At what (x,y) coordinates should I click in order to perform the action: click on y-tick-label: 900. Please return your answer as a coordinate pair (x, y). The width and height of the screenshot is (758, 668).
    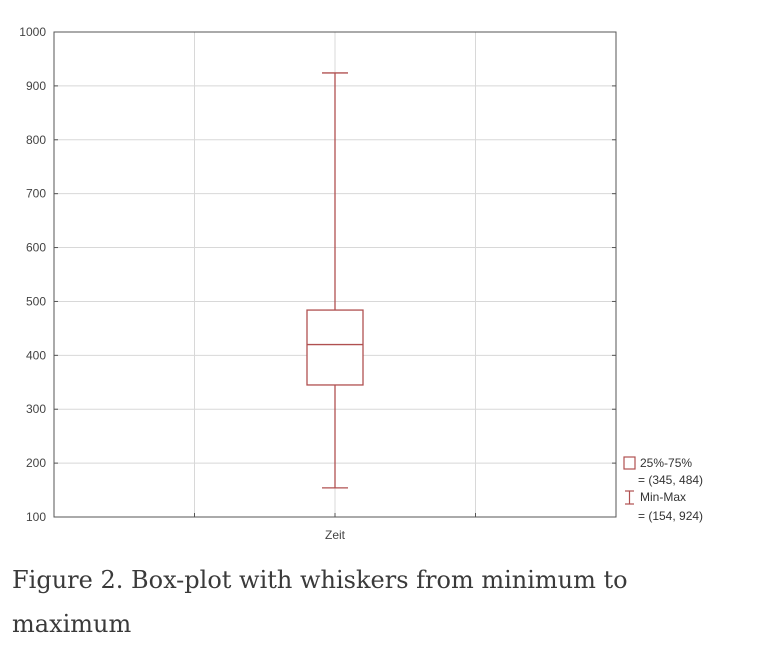
    Looking at the image, I should click on (36, 86).